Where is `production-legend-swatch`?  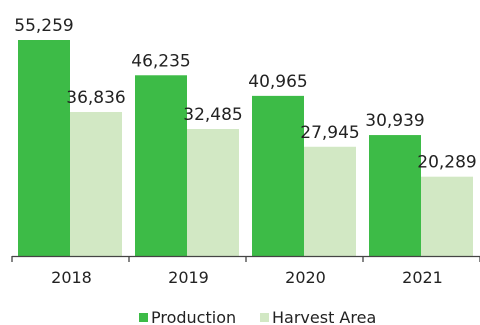
production-legend-swatch is located at coordinates (143, 317).